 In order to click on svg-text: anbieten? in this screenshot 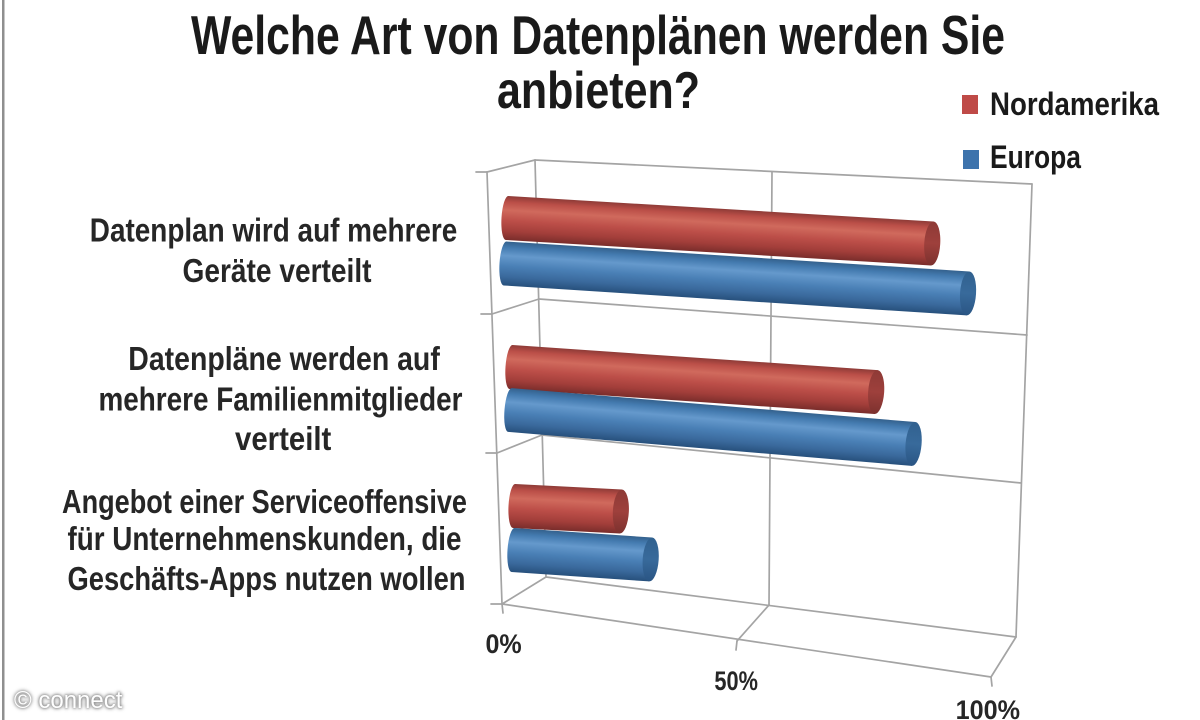, I will do `click(598, 91)`.